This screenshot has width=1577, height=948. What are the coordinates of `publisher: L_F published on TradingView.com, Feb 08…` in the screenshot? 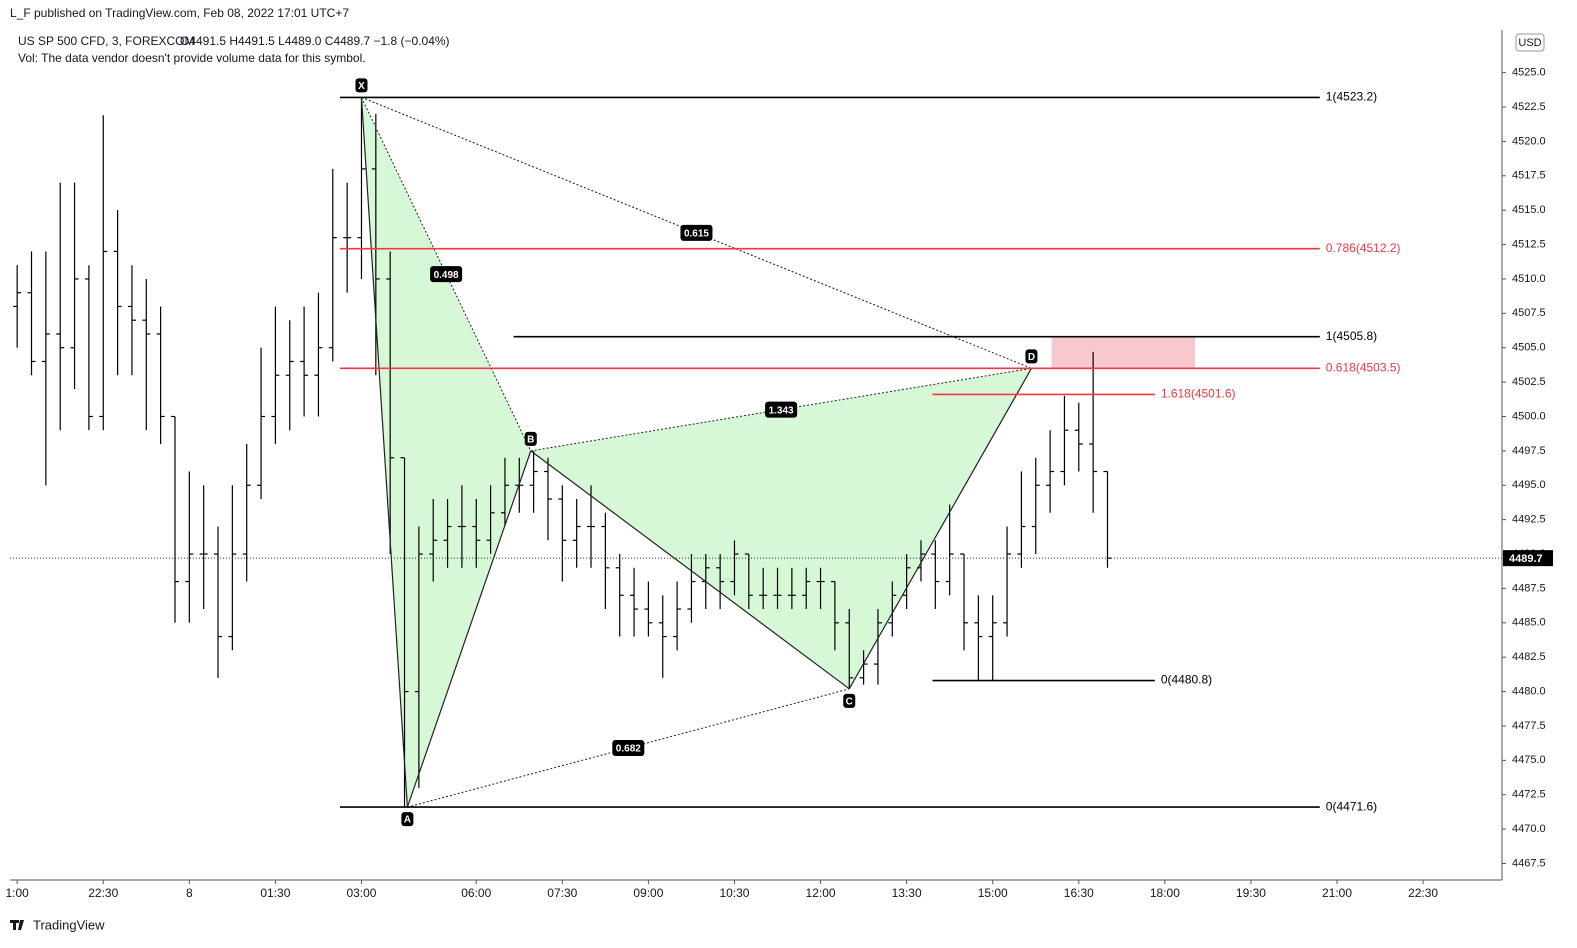 It's located at (179, 13).